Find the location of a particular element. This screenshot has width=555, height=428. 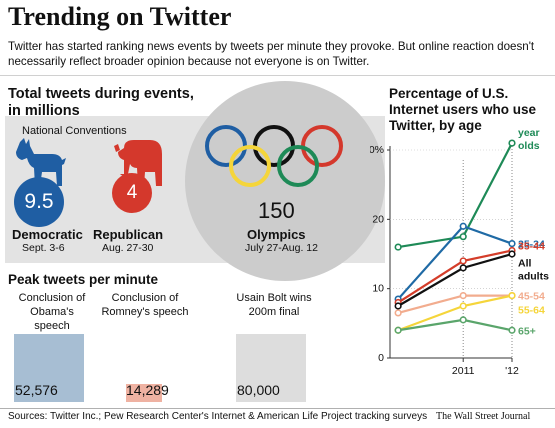

democratic-dates: Sept. 3-6 is located at coordinates (43, 248).